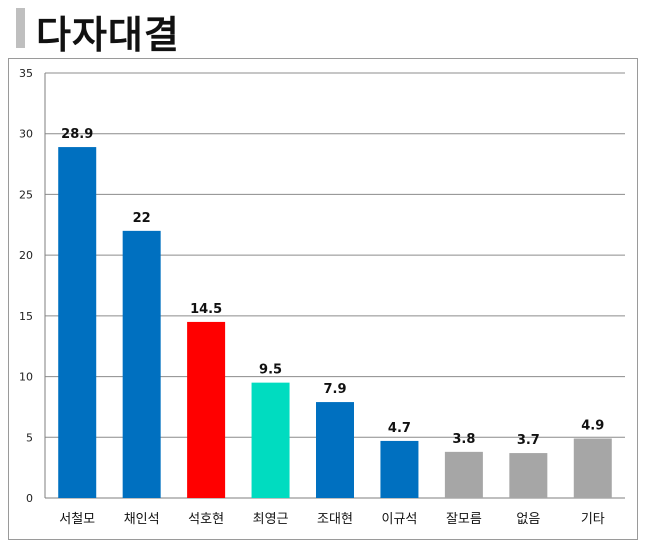 This screenshot has height=548, width=650. What do you see at coordinates (26, 316) in the screenshot?
I see `y-tick-label: 15` at bounding box center [26, 316].